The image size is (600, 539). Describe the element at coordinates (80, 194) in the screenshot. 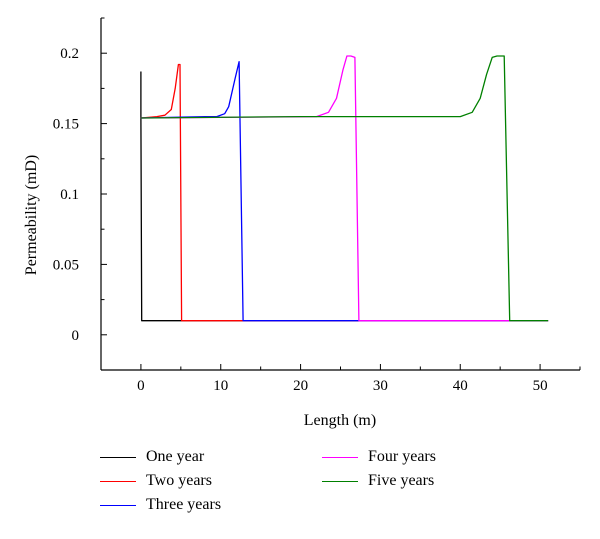

I see `y-ticks: 0 0.05 0.1 0.15 0.2` at that location.